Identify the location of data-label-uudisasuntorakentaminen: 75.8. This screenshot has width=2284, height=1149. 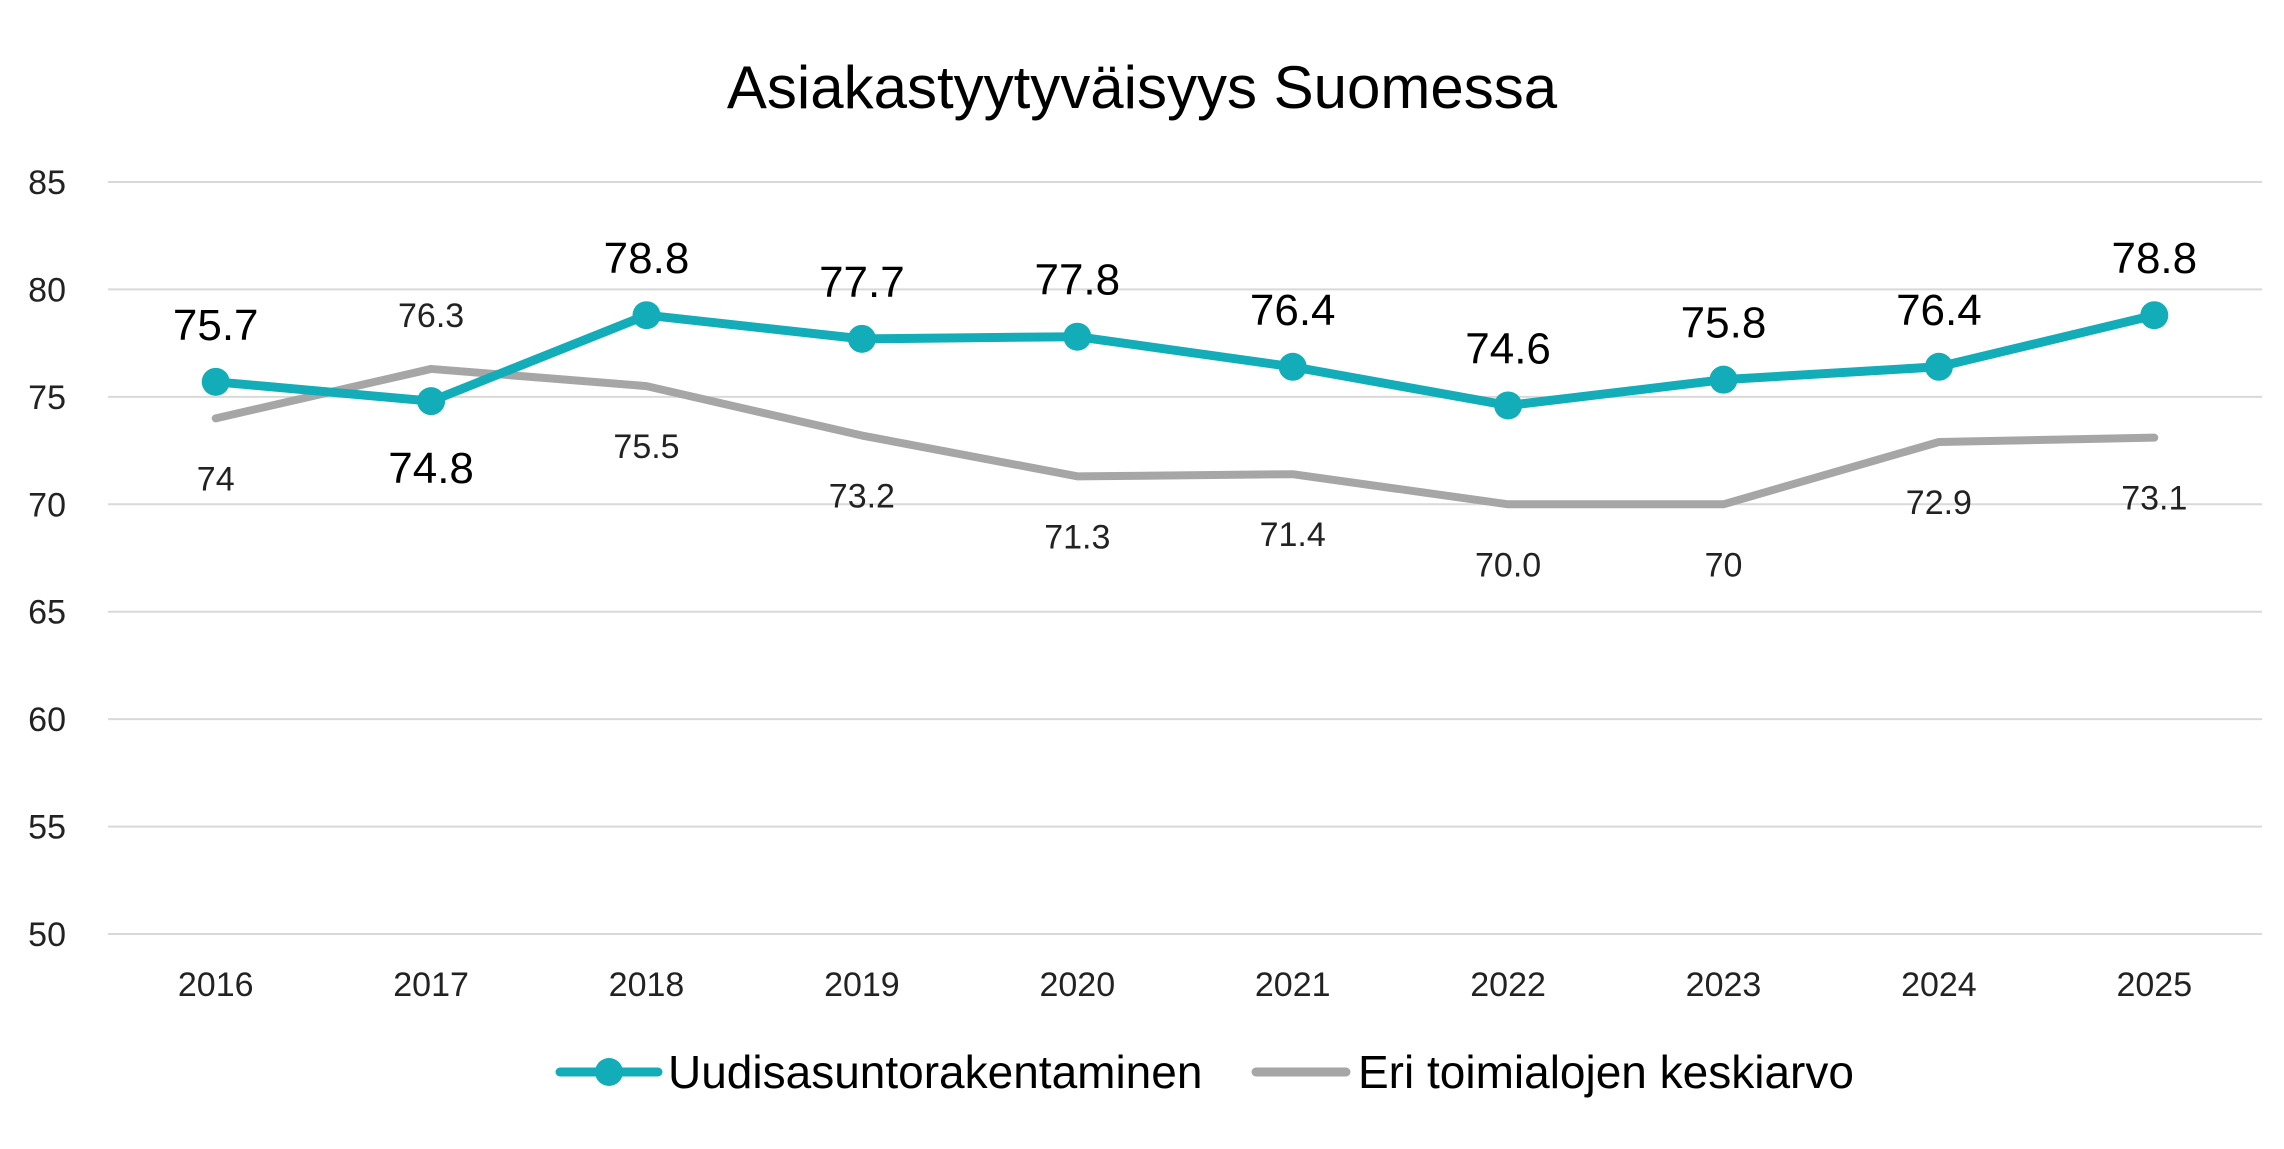
(1724, 323).